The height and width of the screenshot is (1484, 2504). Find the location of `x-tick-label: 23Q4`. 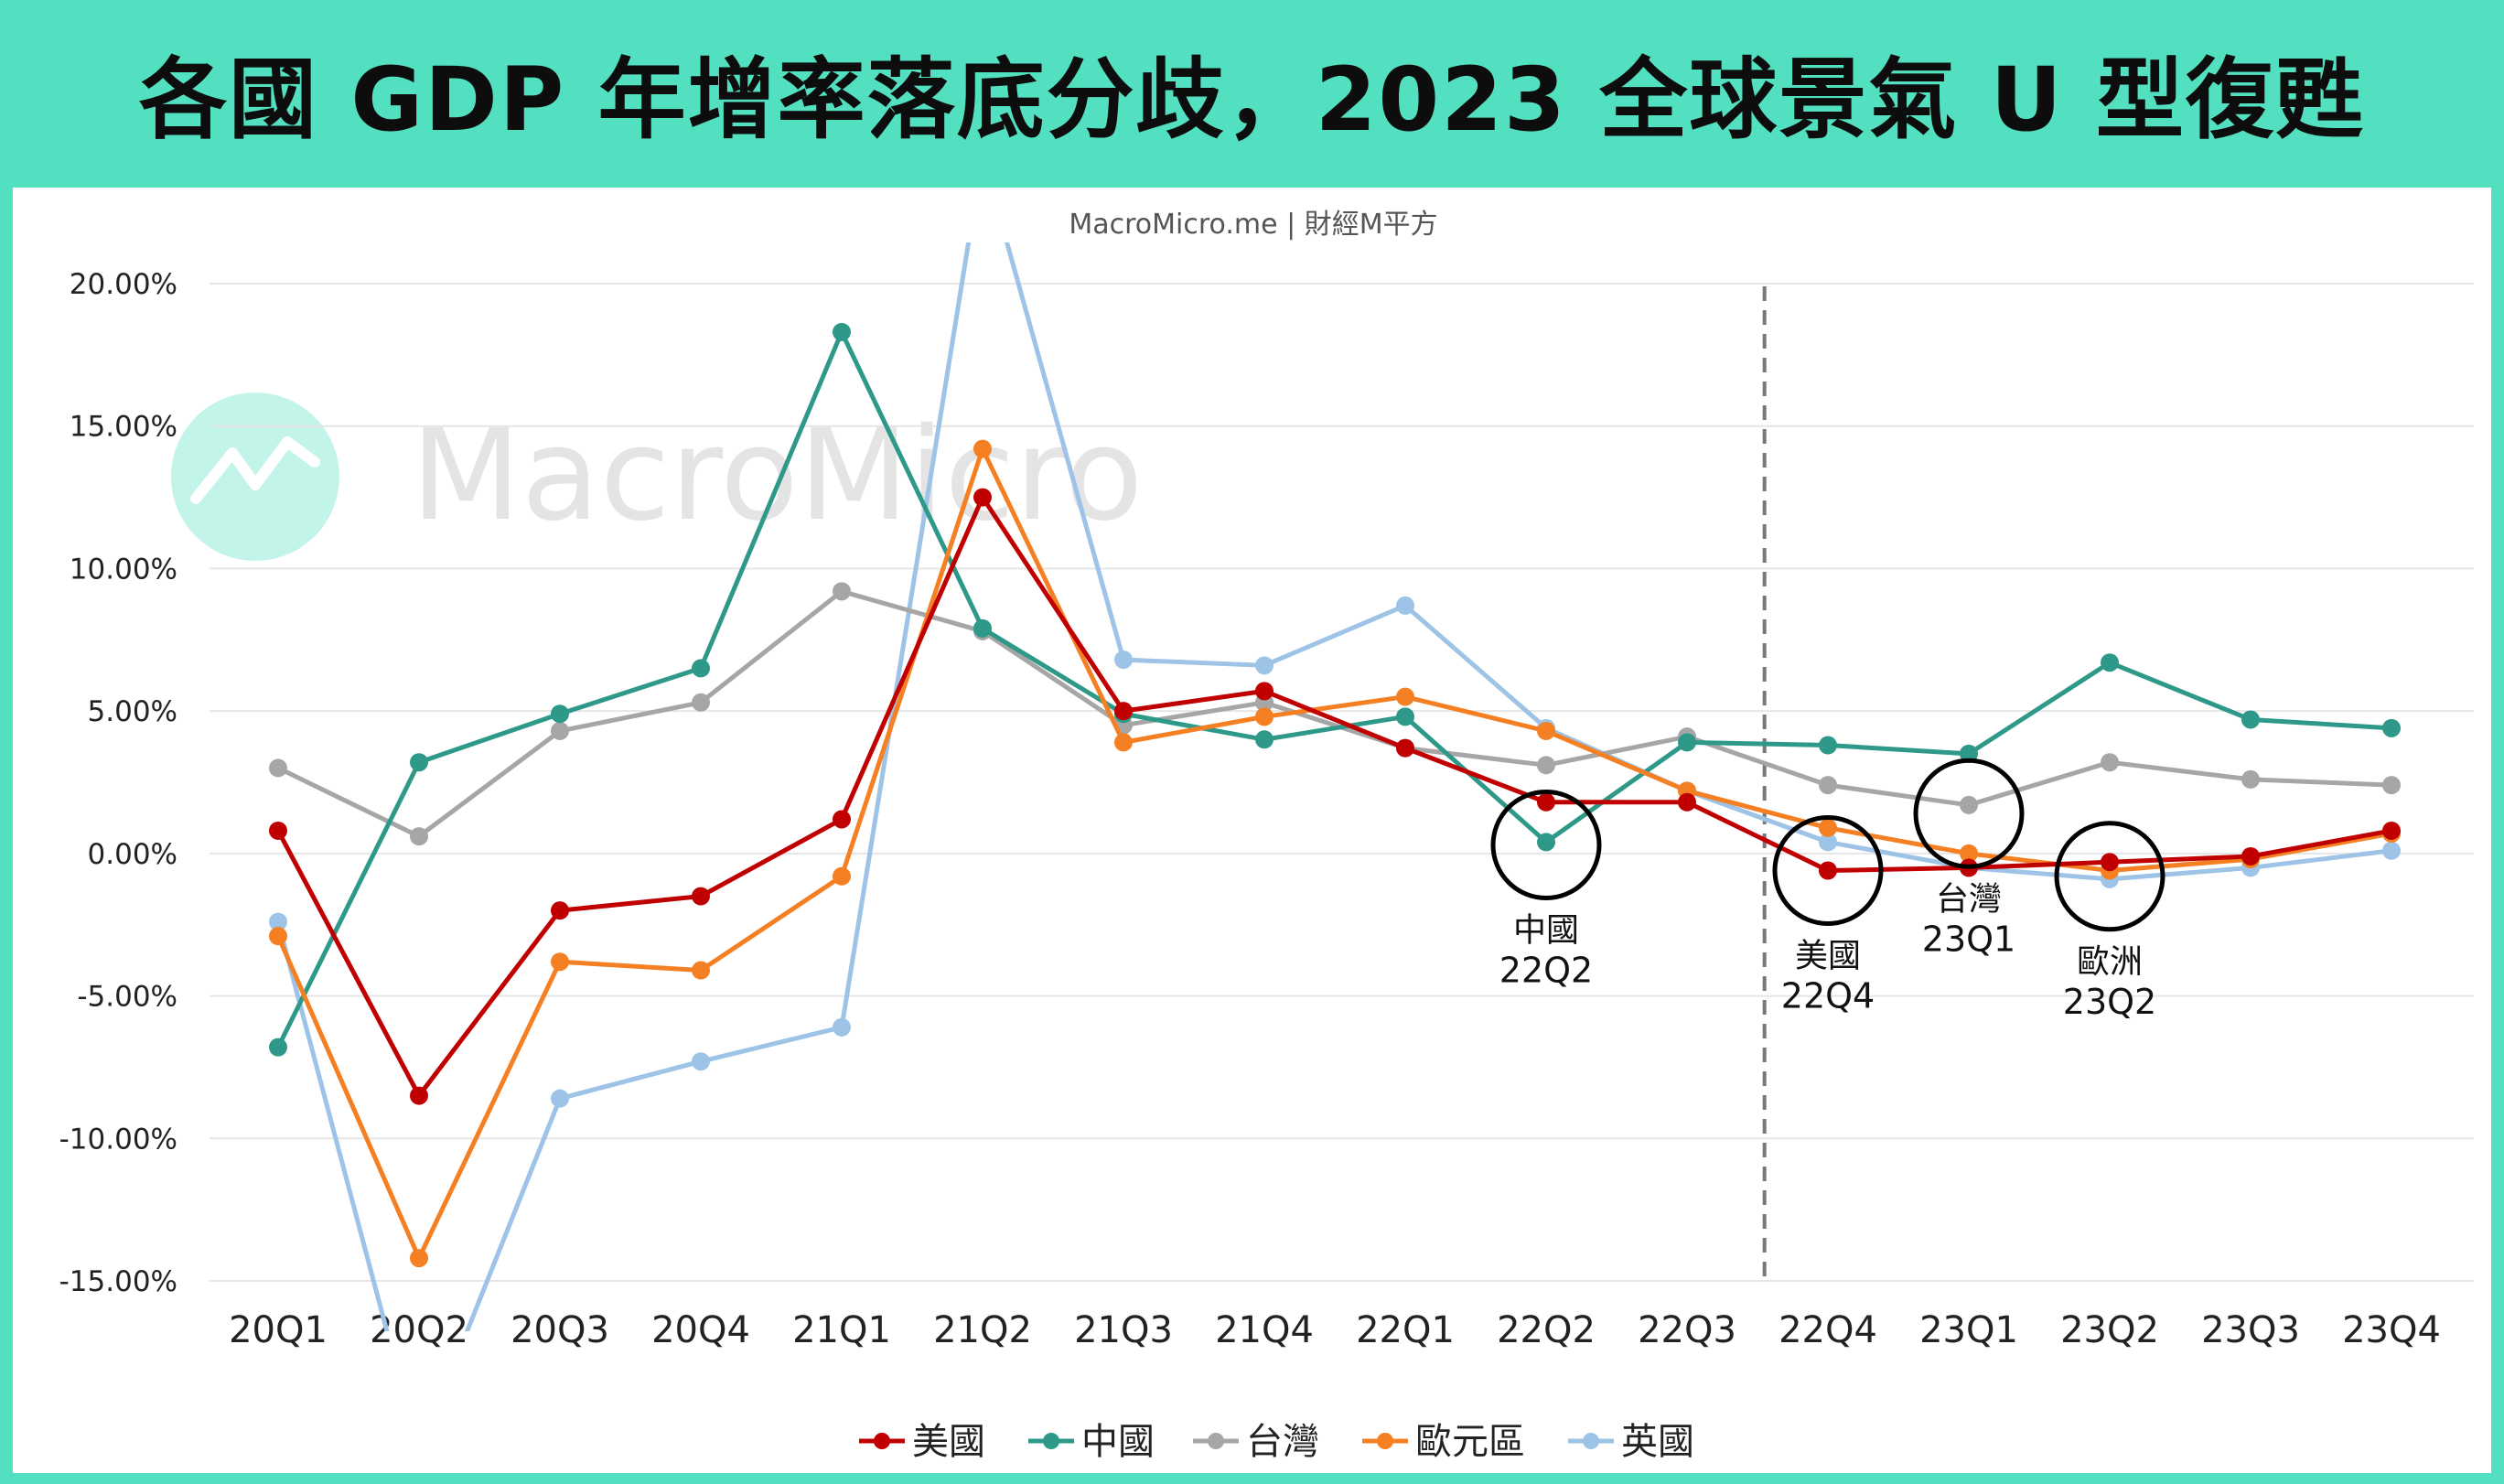

x-tick-label: 23Q4 is located at coordinates (2392, 1330).